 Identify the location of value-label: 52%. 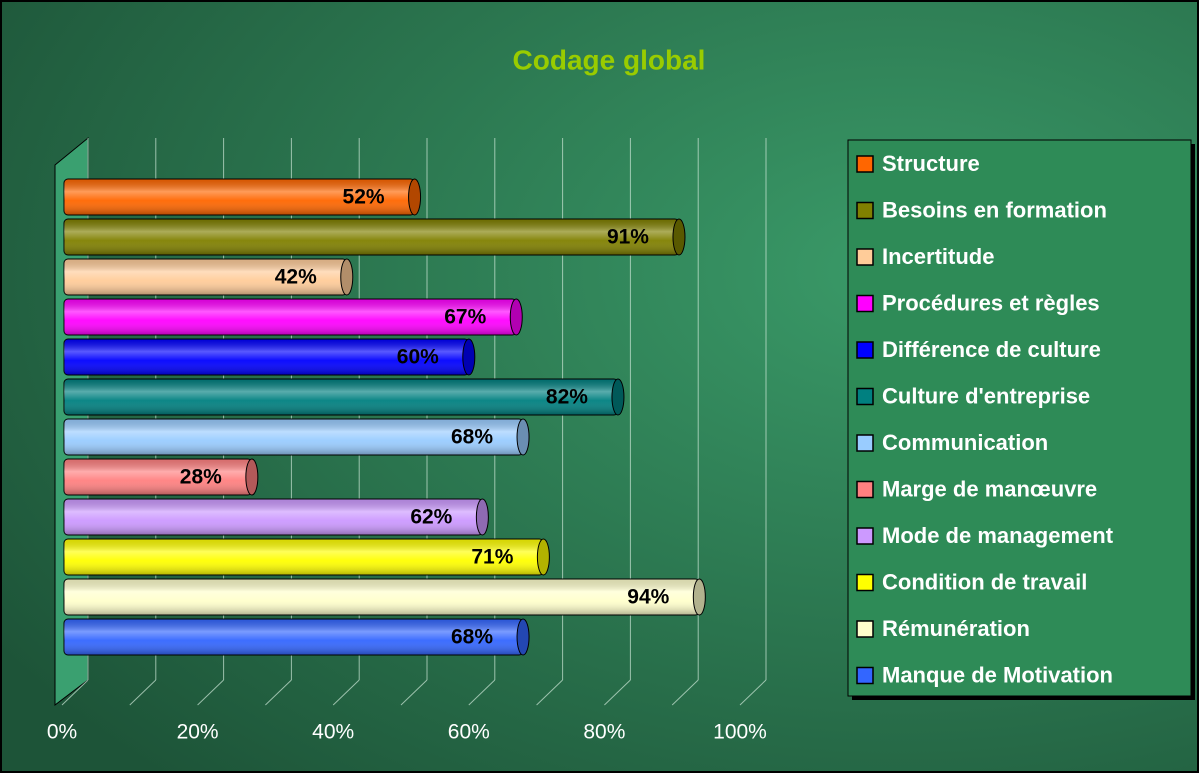
(364, 197).